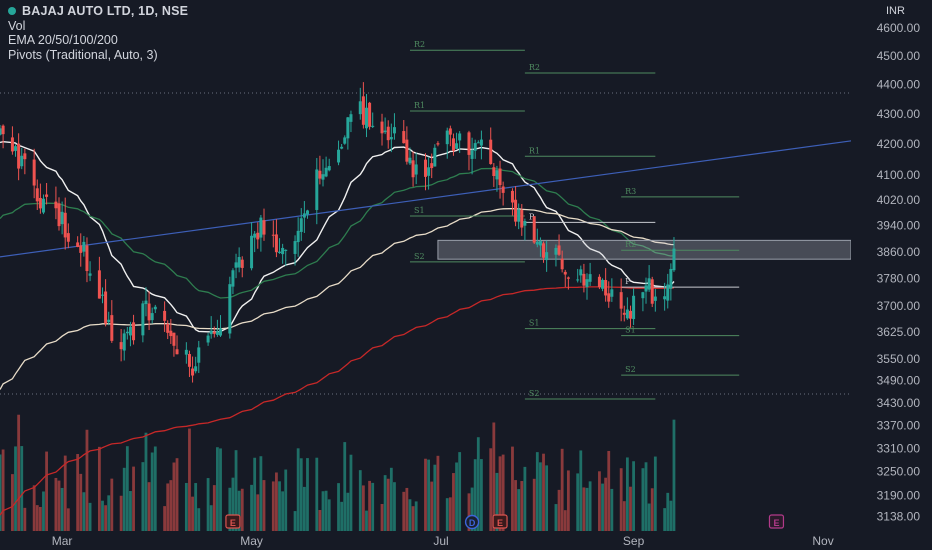  I want to click on marker-label: D, so click(472, 523).